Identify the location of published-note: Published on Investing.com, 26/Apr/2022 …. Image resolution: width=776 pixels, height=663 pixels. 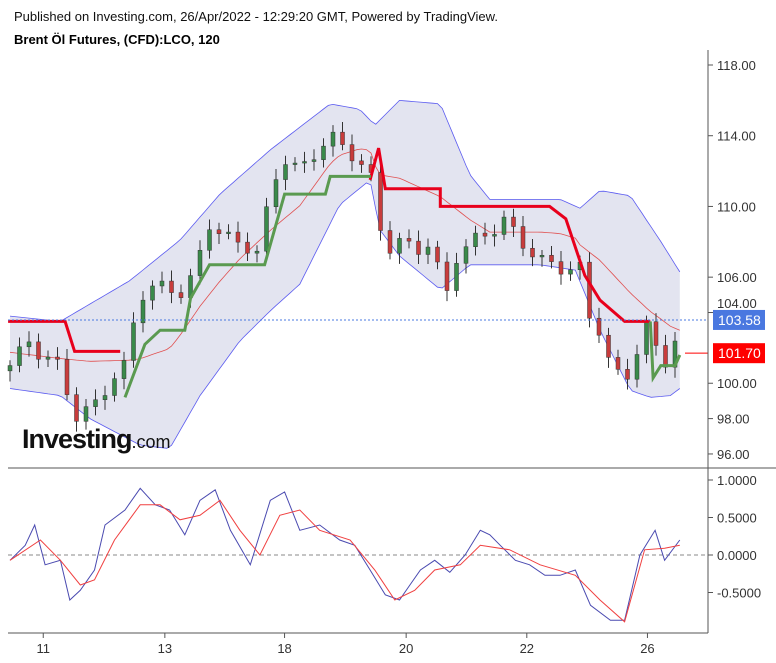
(256, 16).